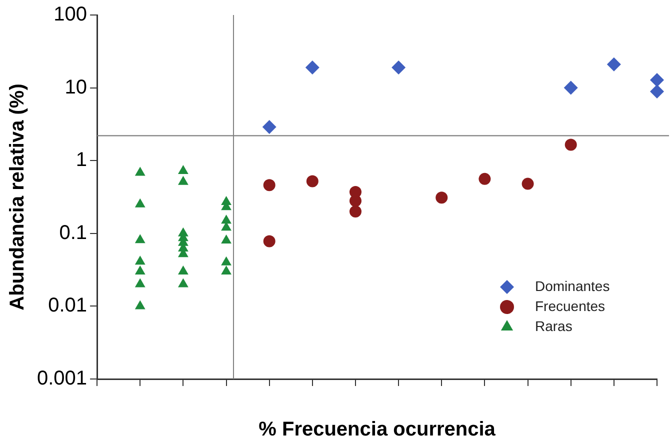 Image resolution: width=671 pixels, height=446 pixels. What do you see at coordinates (570, 306) in the screenshot?
I see `legend-label: Frecuentes` at bounding box center [570, 306].